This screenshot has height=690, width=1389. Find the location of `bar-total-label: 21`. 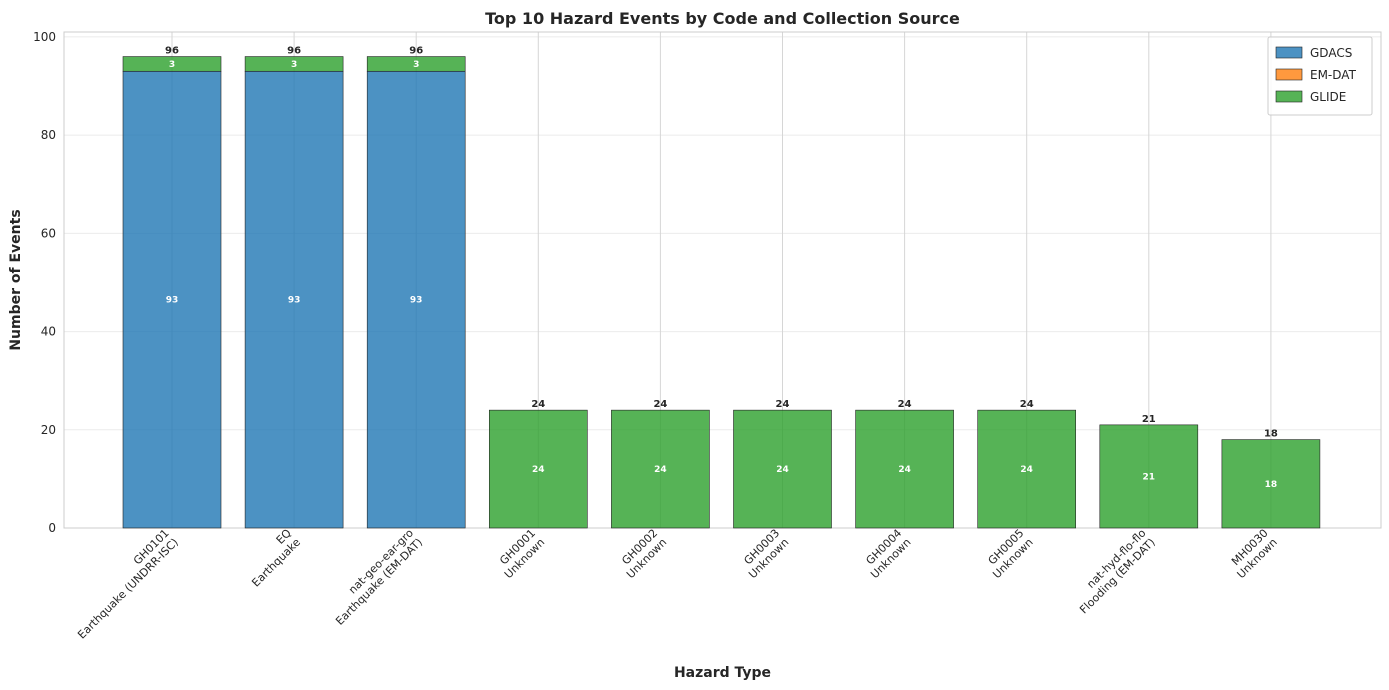

bar-total-label: 21 is located at coordinates (1149, 419).